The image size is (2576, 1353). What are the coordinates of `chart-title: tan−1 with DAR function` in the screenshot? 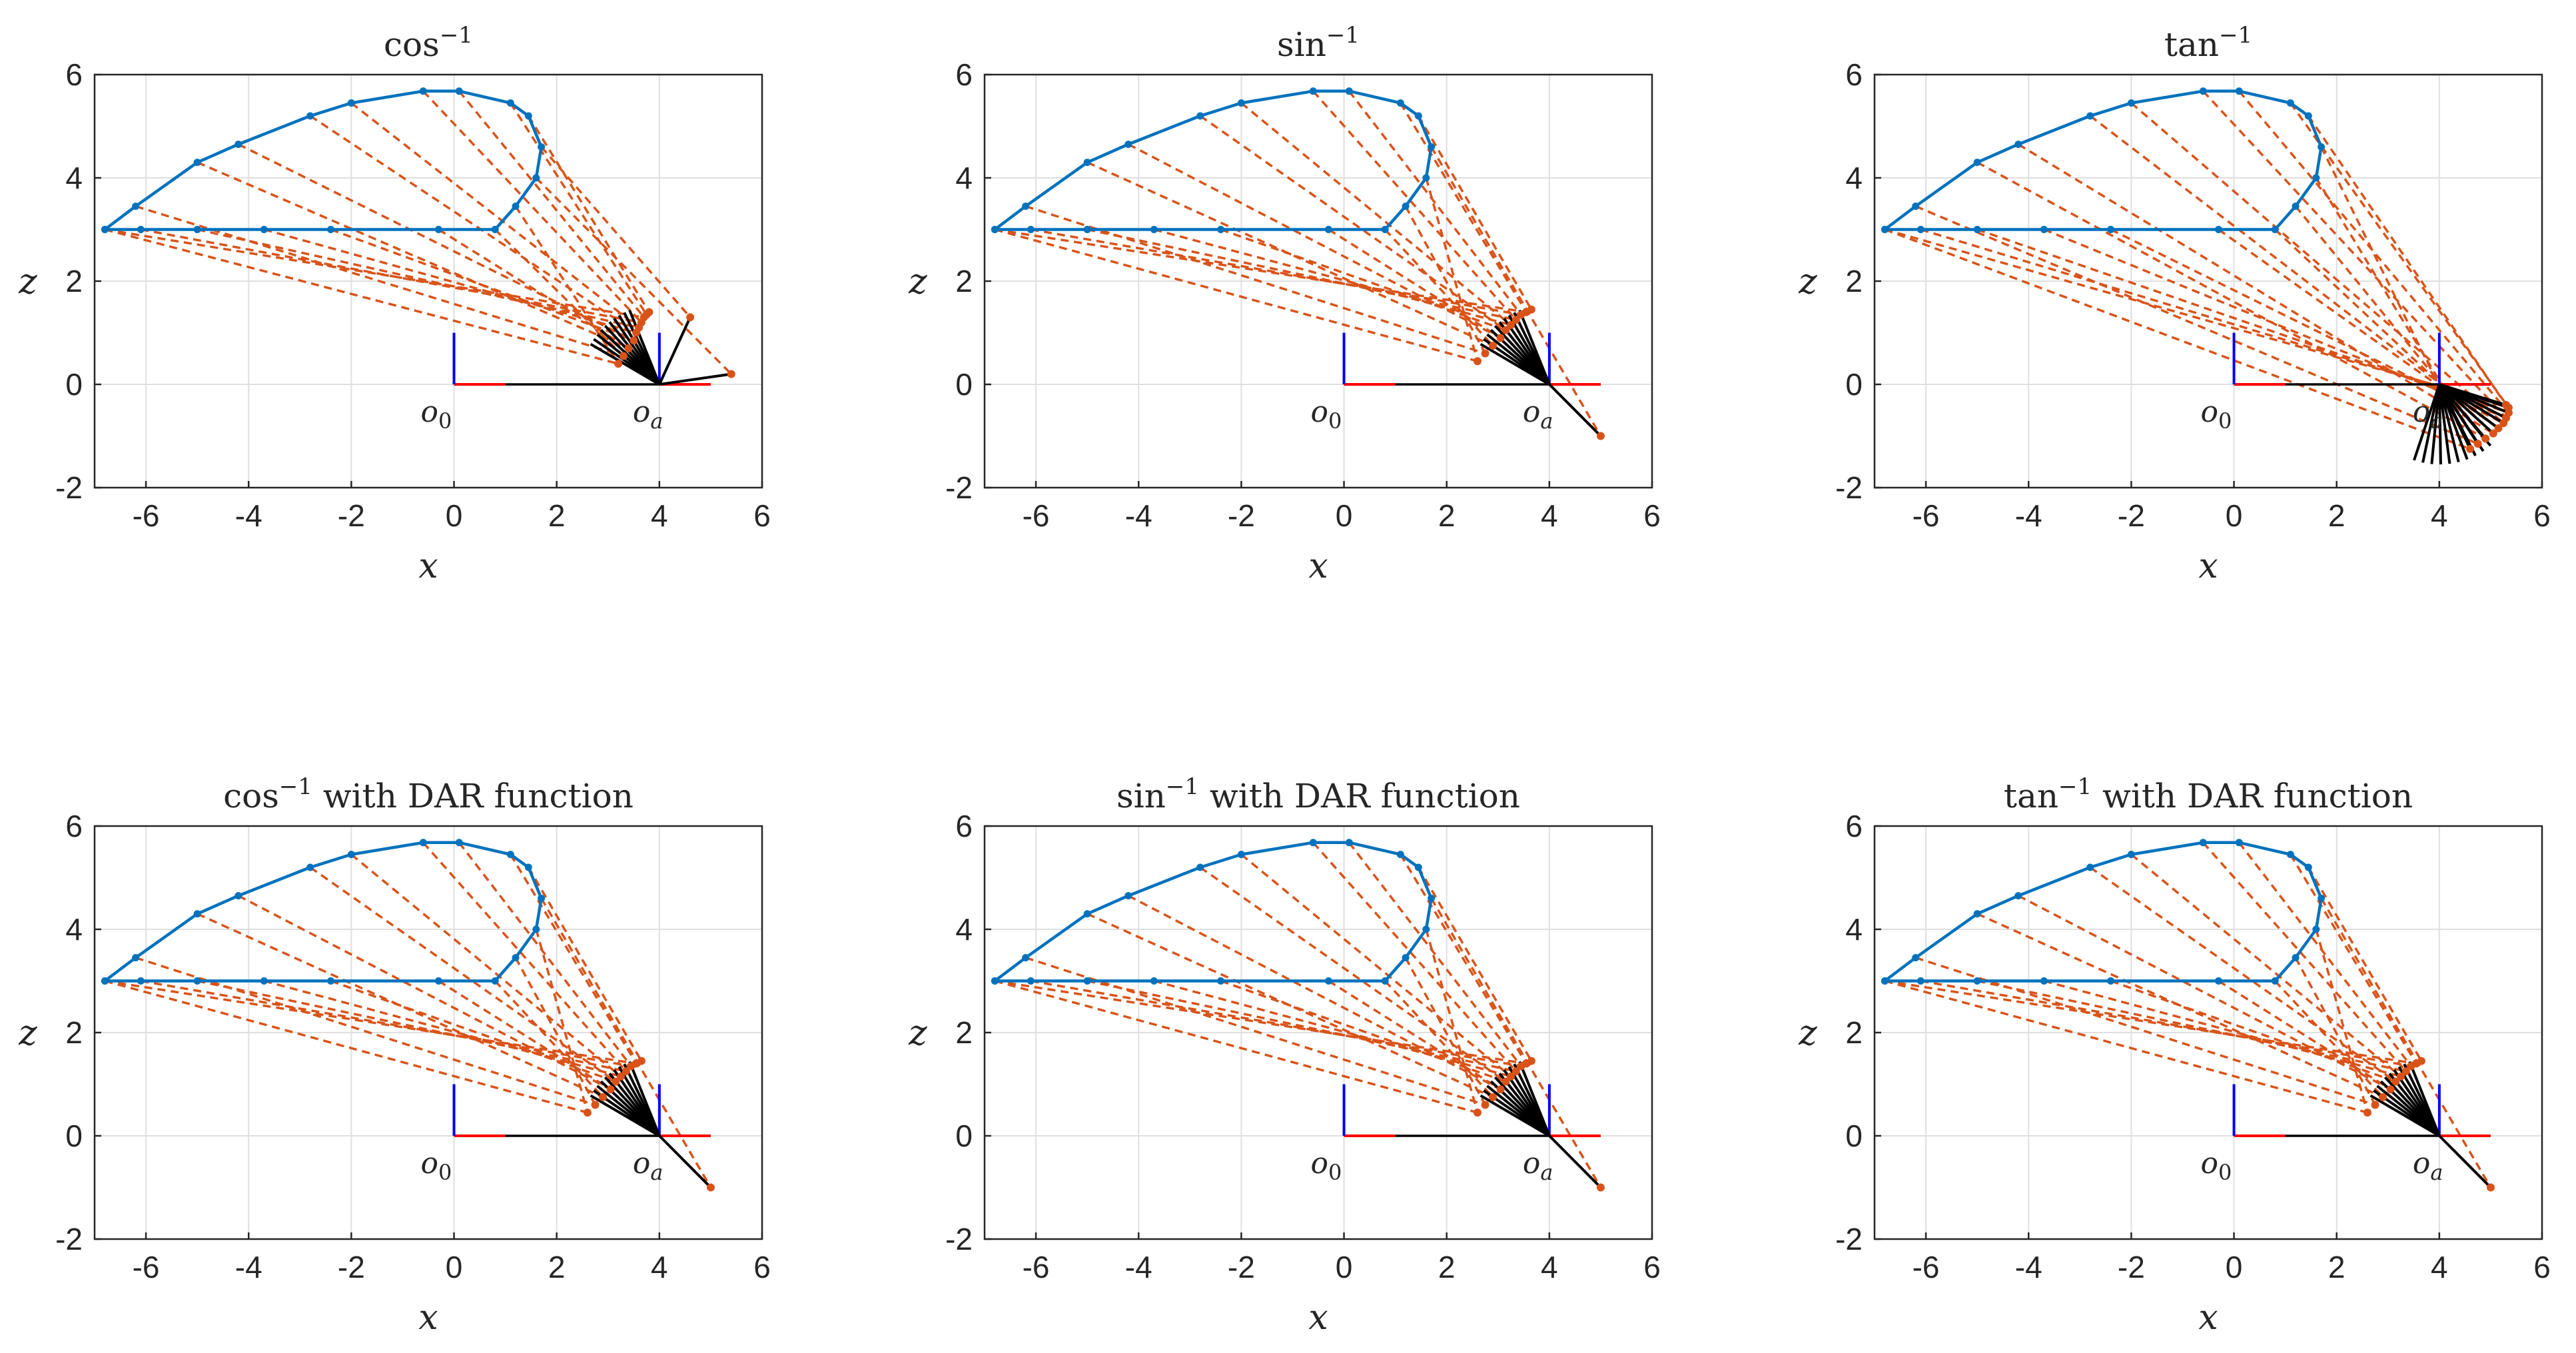 It's located at (2209, 794).